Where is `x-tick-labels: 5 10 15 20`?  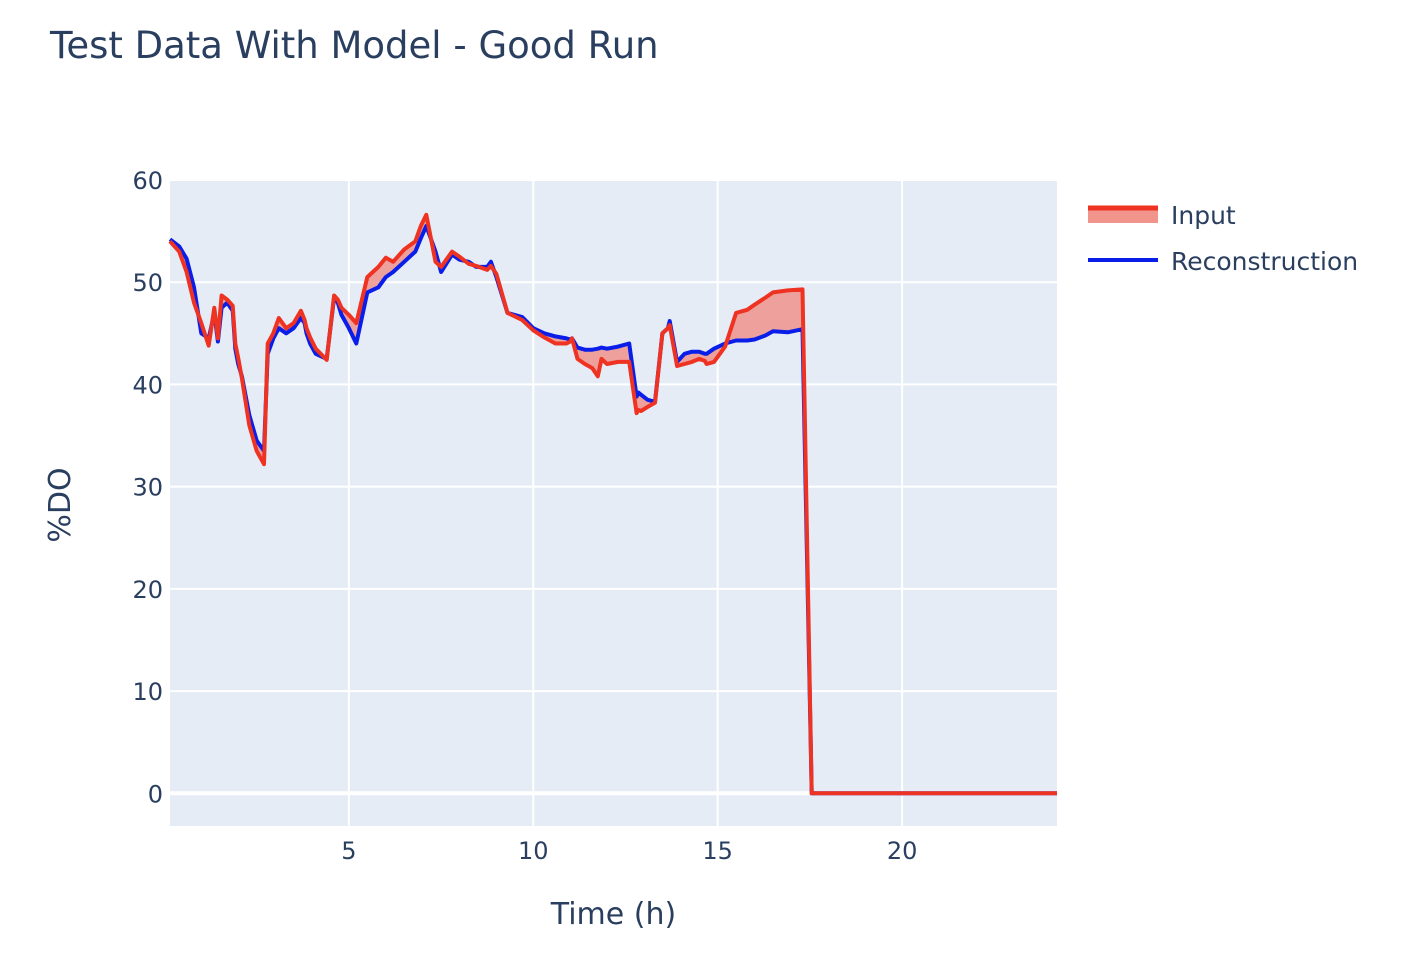
x-tick-labels: 5 10 15 20 is located at coordinates (629, 851).